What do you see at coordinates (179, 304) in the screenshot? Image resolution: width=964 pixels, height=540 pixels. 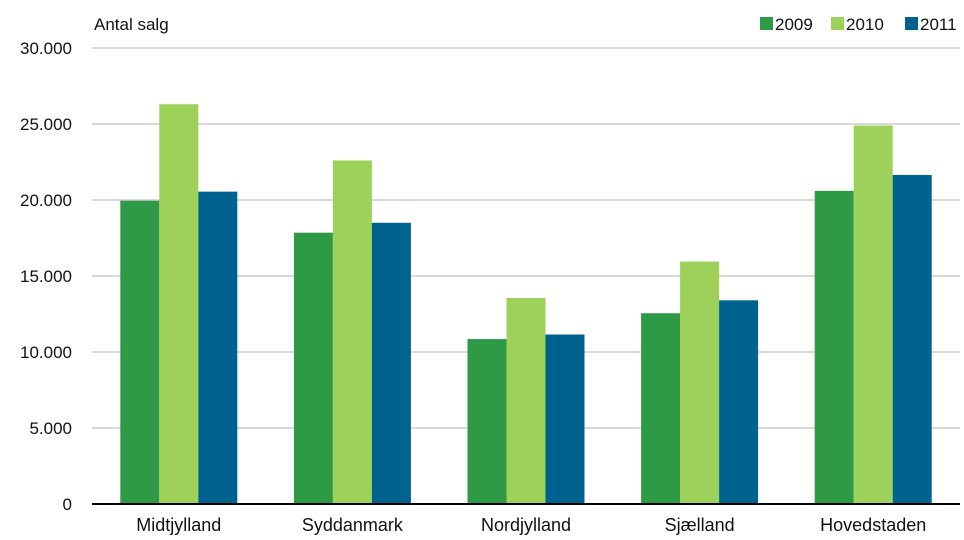 I see `bar-2010-midtjylland` at bounding box center [179, 304].